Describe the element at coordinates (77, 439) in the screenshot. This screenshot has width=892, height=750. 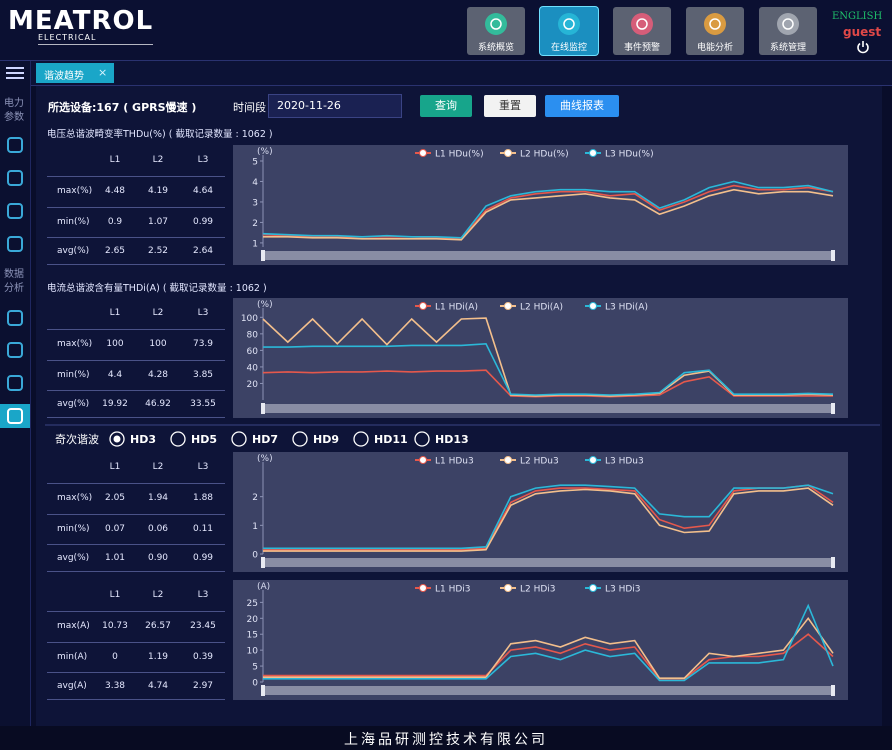
I see `harmonic-label: 奇次谐波` at that location.